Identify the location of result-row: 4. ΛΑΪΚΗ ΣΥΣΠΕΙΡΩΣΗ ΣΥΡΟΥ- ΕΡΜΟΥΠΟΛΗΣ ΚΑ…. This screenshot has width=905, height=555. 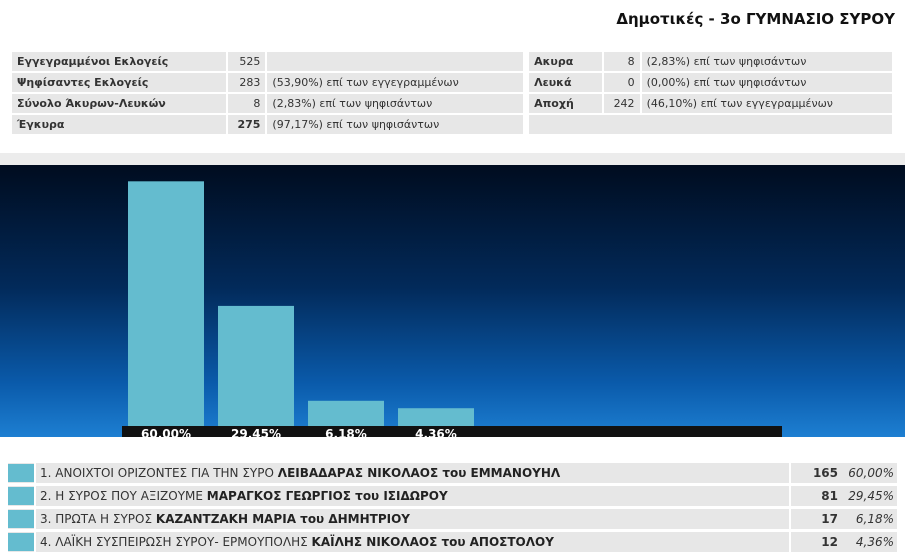
(452, 542).